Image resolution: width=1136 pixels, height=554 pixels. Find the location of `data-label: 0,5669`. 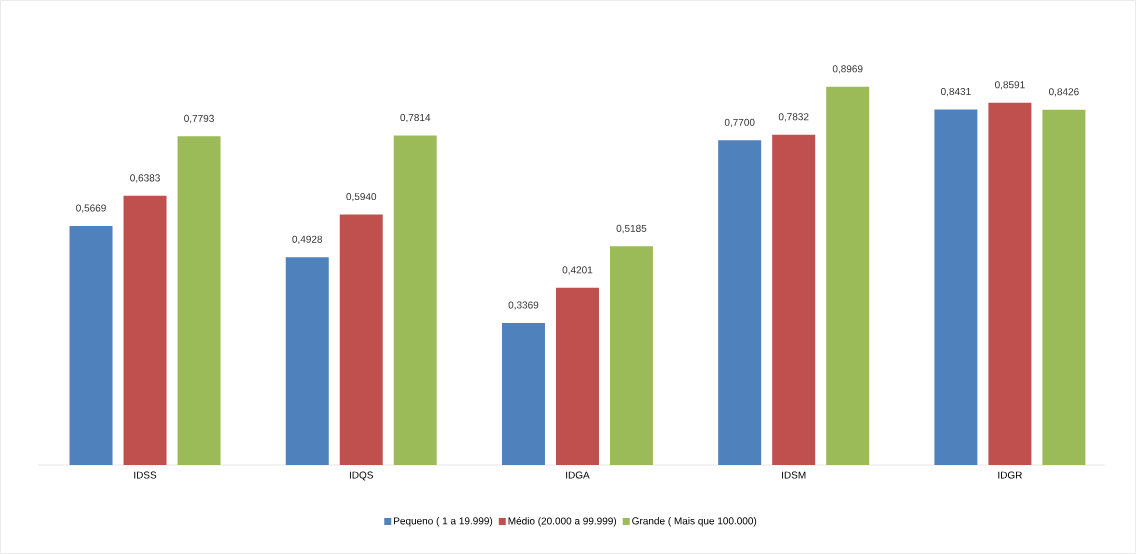

data-label: 0,5669 is located at coordinates (91, 208).